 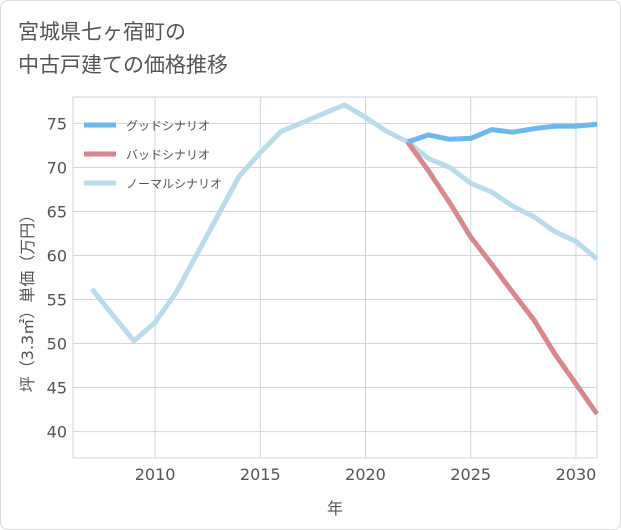 I want to click on y-tick-label: 40, so click(x=57, y=432).